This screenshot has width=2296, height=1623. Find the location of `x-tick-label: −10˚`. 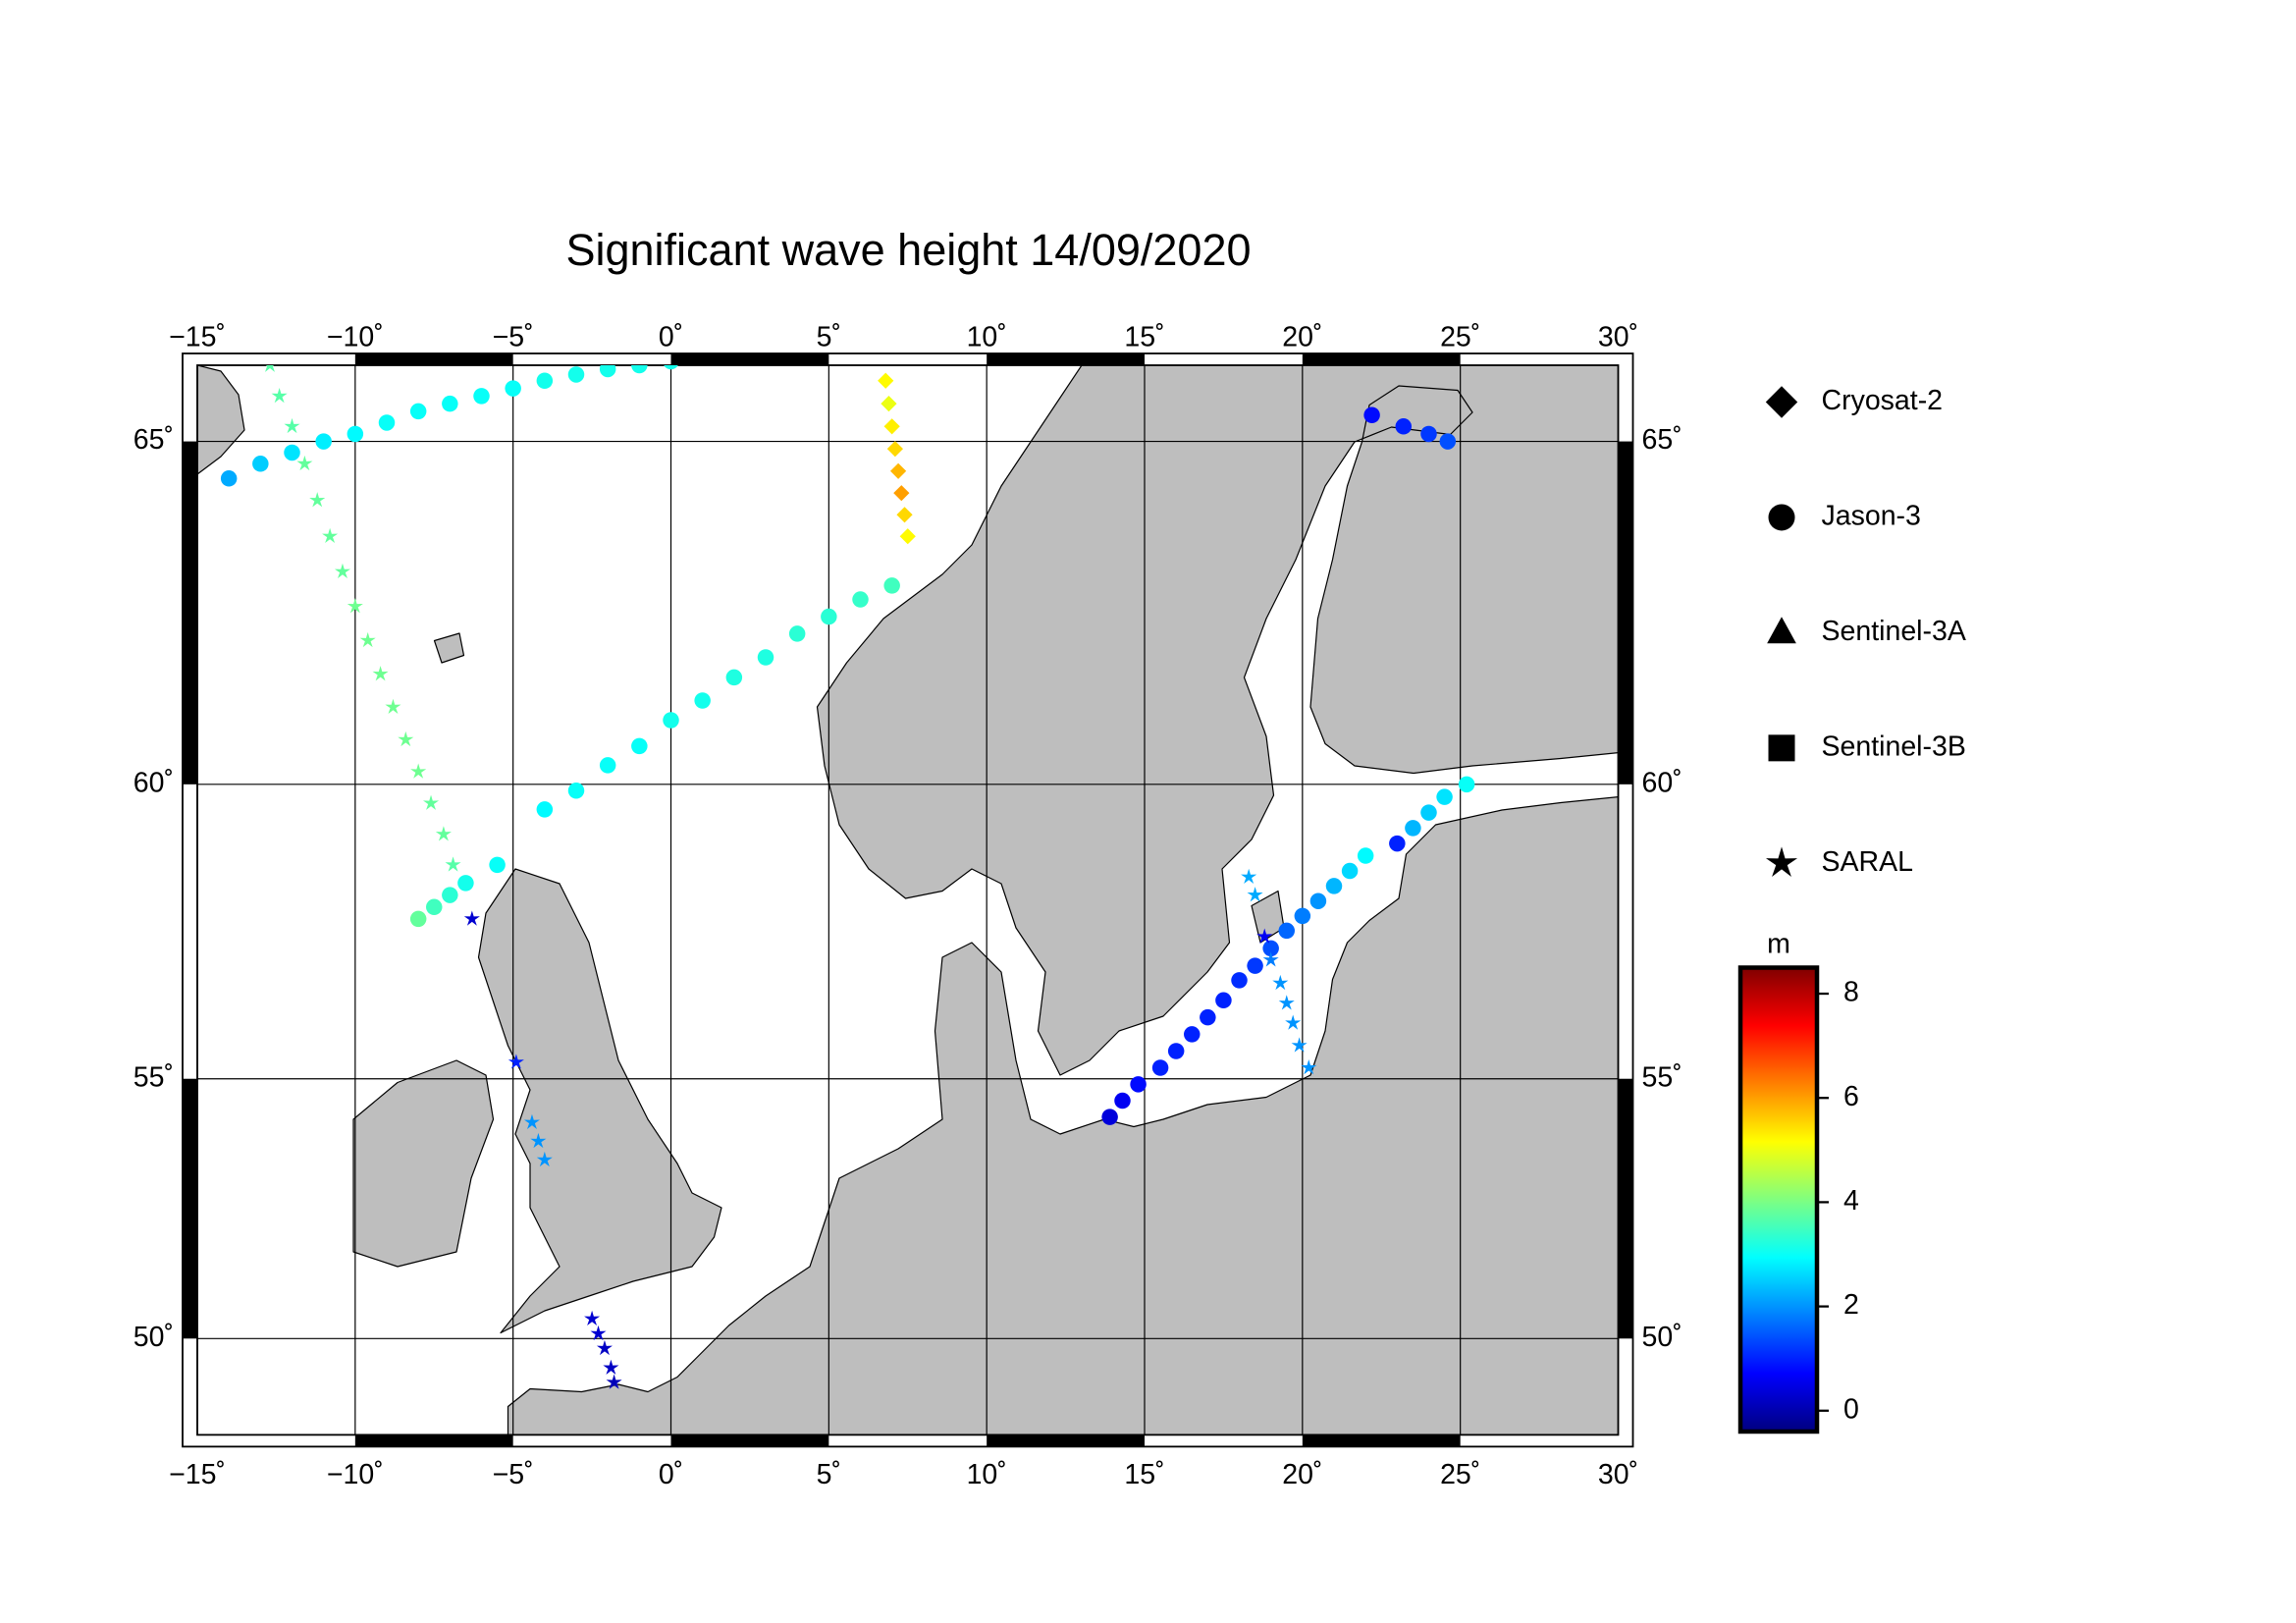

x-tick-label: −10˚ is located at coordinates (356, 337).